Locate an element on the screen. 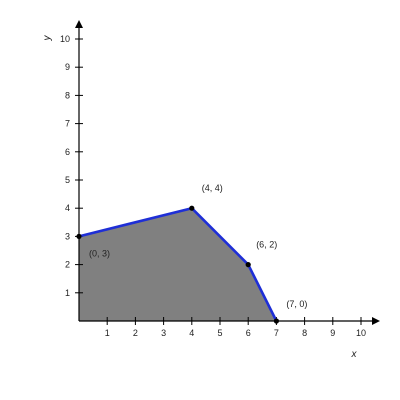  y-tick-label: 3 is located at coordinates (67, 236).